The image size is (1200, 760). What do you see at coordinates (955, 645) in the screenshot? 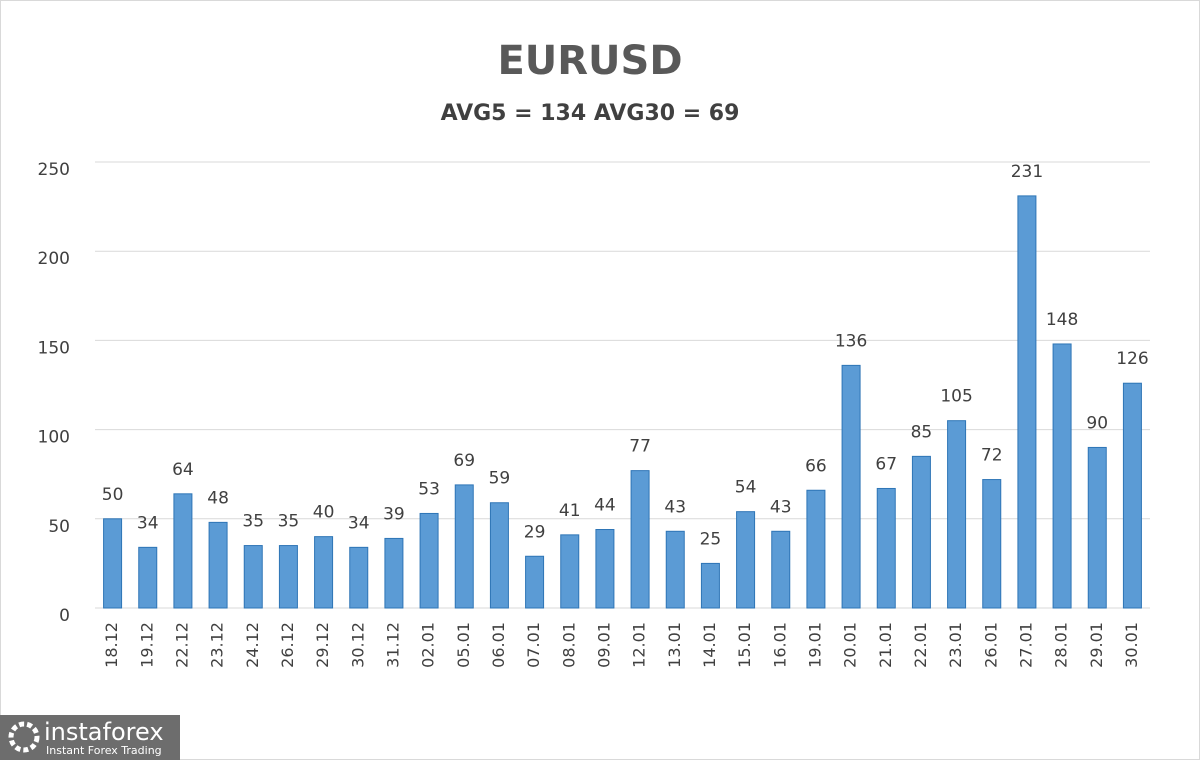
I see `x-tick-label: 23.01` at bounding box center [955, 645].